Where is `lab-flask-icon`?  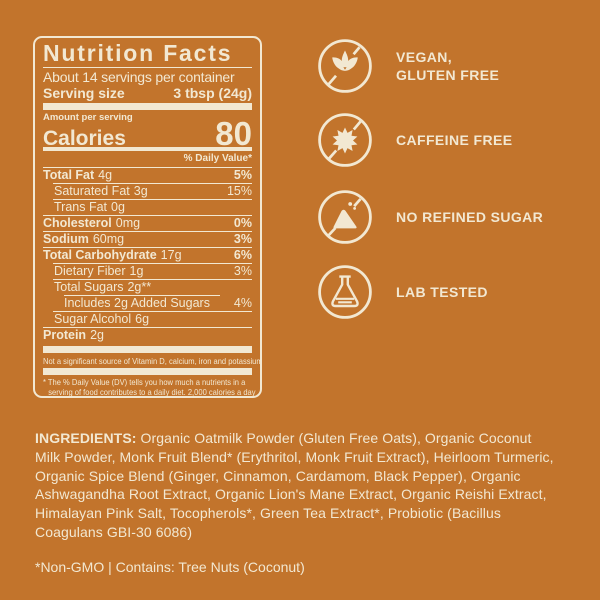 lab-flask-icon is located at coordinates (345, 292).